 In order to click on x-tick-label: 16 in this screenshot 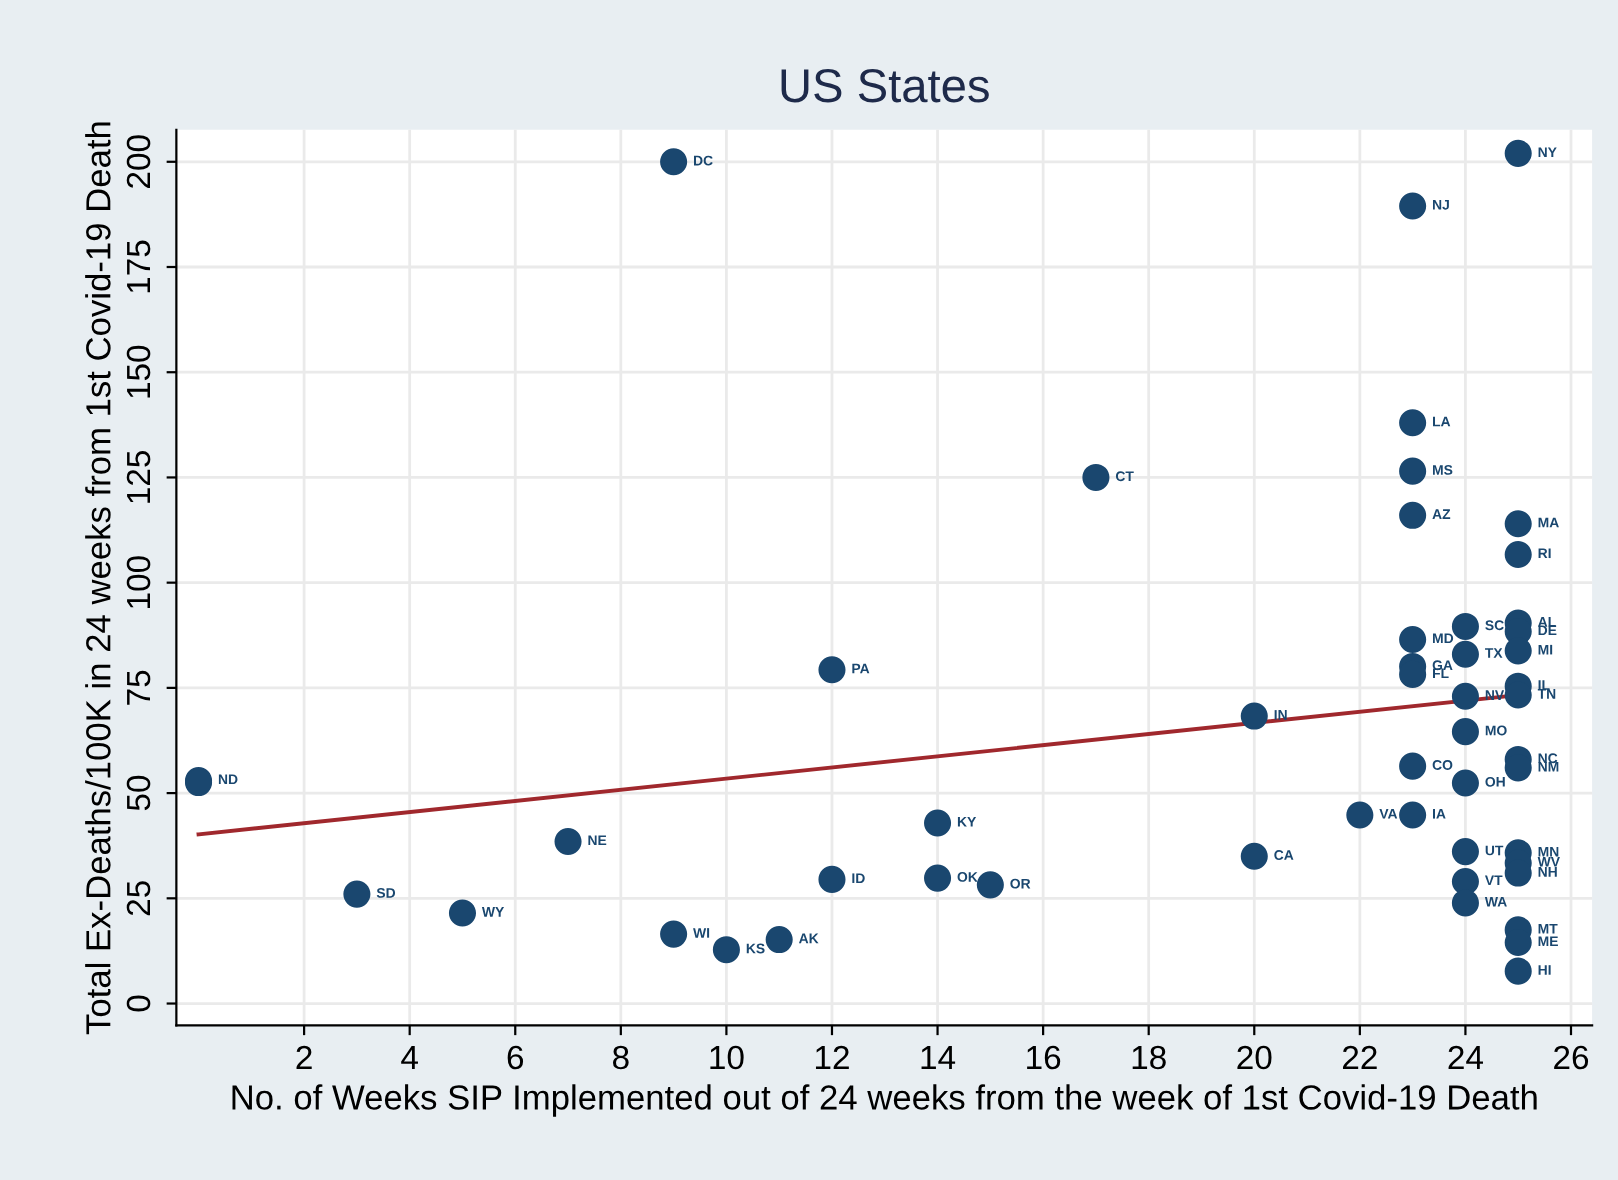, I will do `click(1044, 1057)`.